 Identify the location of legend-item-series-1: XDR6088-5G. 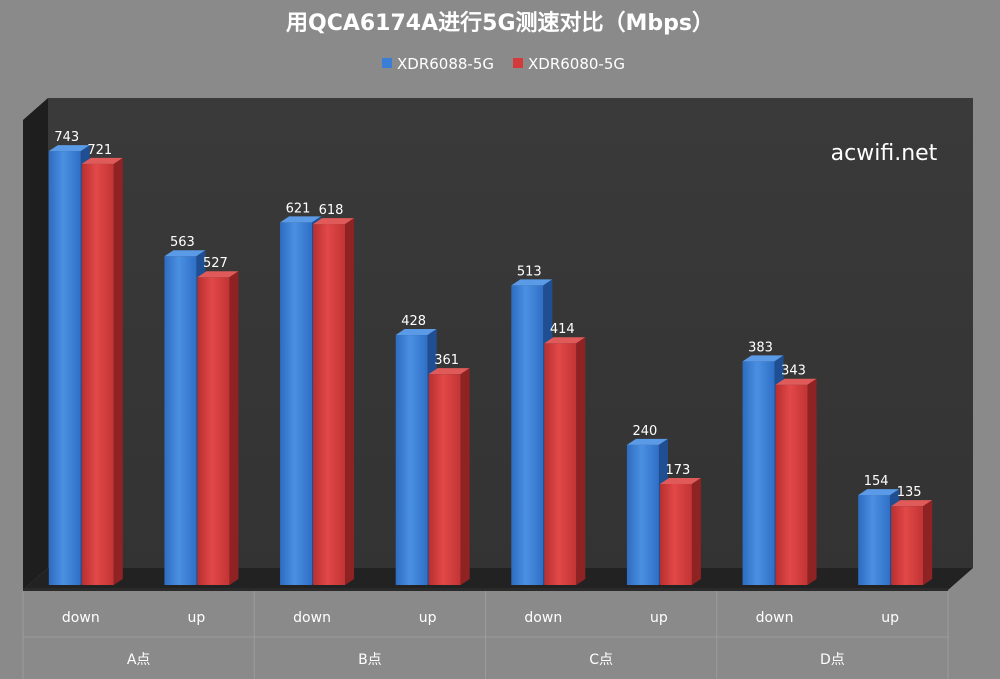
(438, 64).